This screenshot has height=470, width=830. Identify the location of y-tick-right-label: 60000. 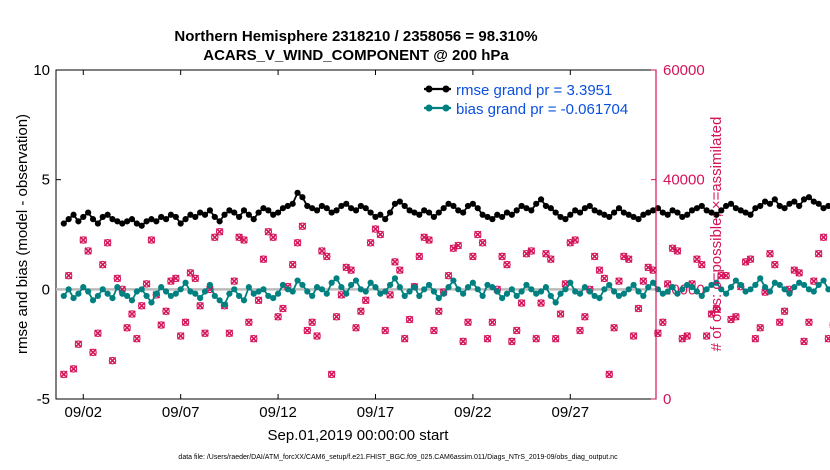
(684, 70).